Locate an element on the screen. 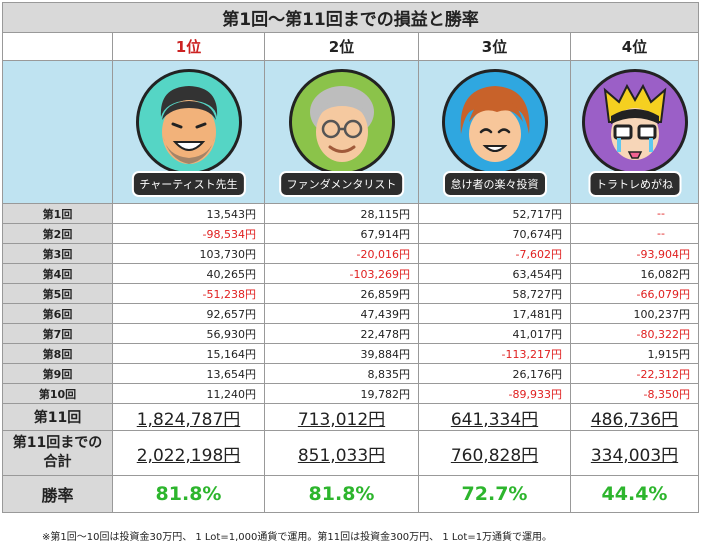 This screenshot has height=548, width=702. round-value: 40,265円 is located at coordinates (188, 273).